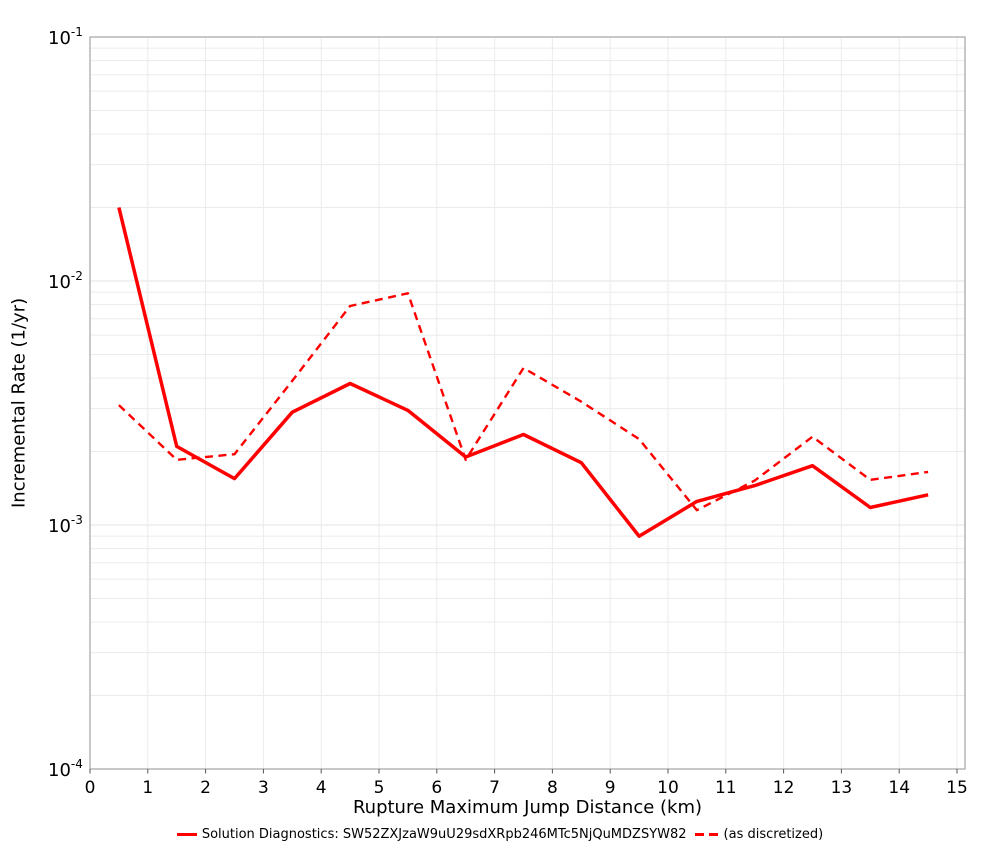  I want to click on x-tick-label: 9, so click(610, 788).